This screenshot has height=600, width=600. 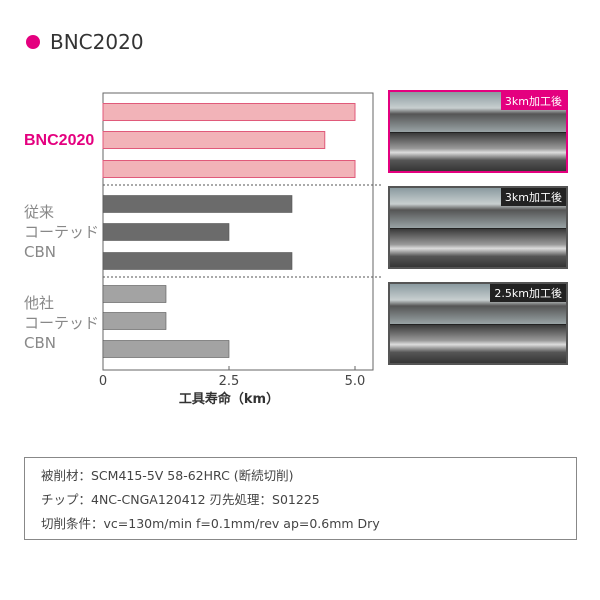 I want to click on x-tick-label: 5.0, so click(x=355, y=381).